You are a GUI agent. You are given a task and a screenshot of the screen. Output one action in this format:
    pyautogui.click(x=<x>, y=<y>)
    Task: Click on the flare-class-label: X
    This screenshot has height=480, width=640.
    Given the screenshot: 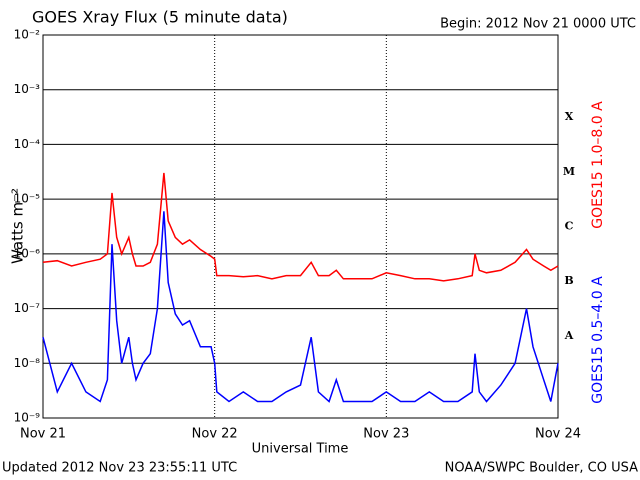 What is the action you would take?
    pyautogui.click(x=569, y=116)
    